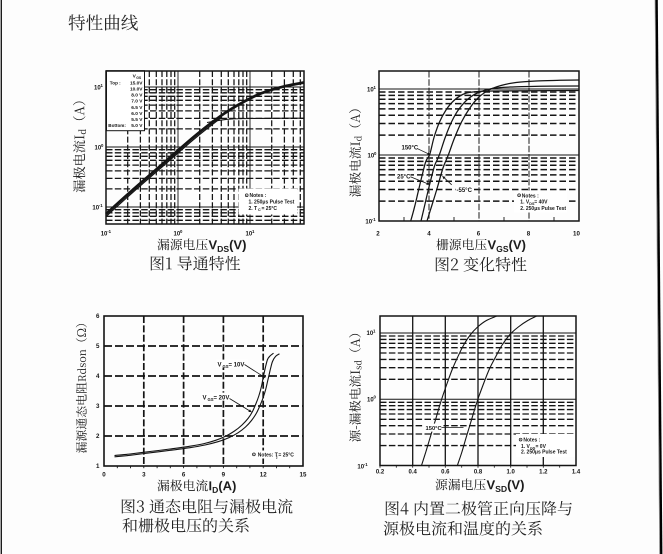 Image resolution: width=663 pixels, height=554 pixels. Describe the element at coordinates (413, 473) in the screenshot. I see `svg-text: 0.4` at that location.